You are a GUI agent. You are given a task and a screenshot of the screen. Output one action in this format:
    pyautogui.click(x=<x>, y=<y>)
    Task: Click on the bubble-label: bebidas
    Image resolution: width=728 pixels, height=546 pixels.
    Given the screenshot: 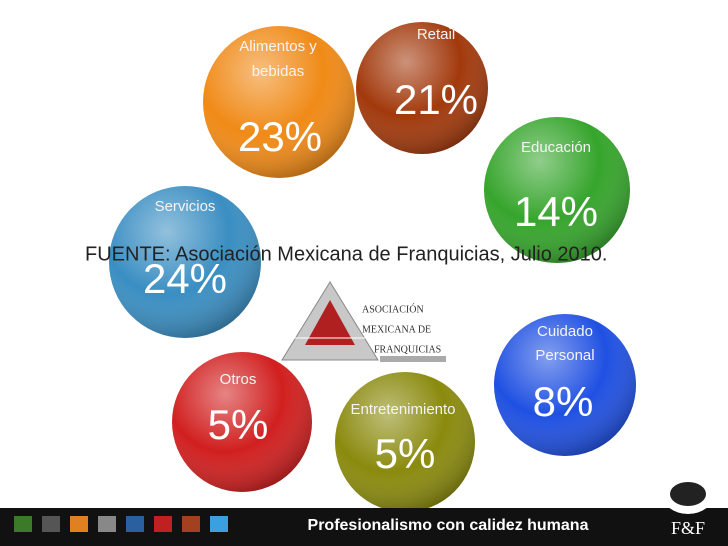 What is the action you would take?
    pyautogui.click(x=278, y=71)
    